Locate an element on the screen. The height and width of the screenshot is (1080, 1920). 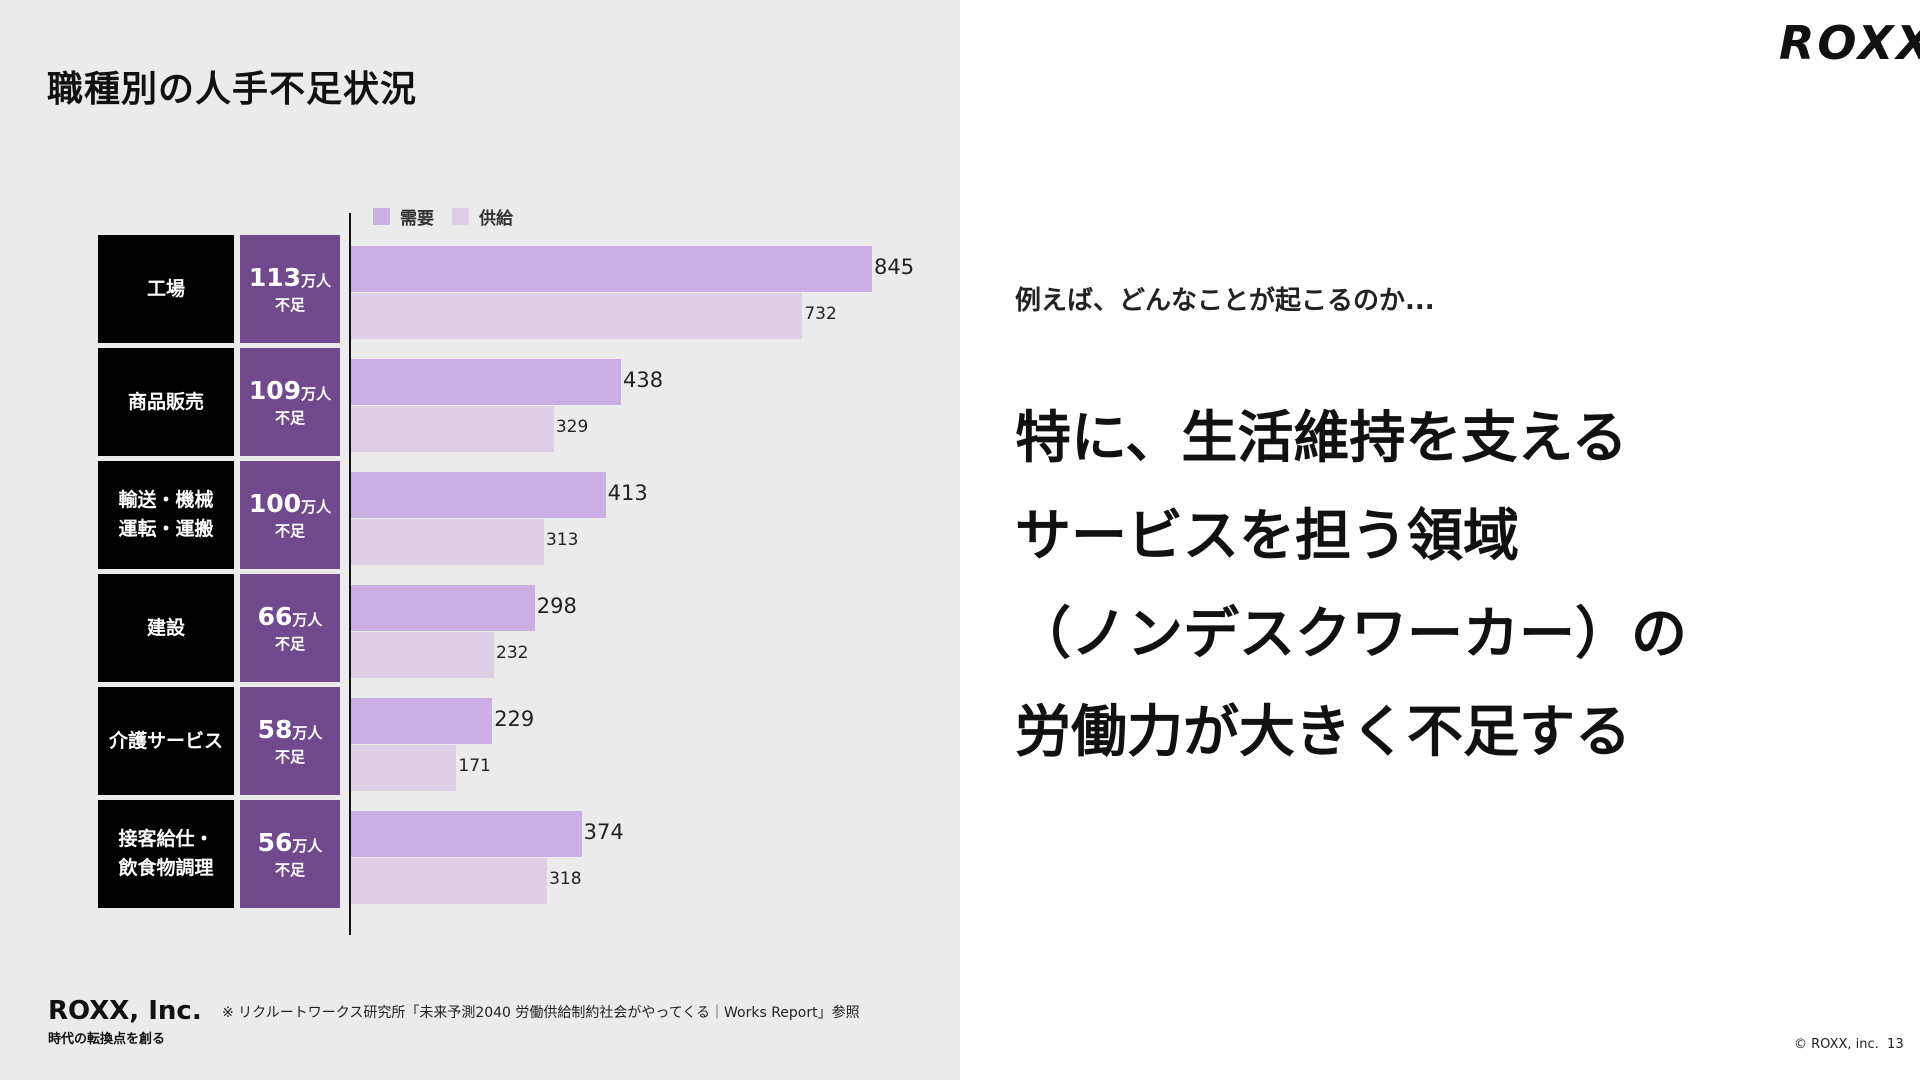
shortage-box: 109万人不足 is located at coordinates (290, 402).